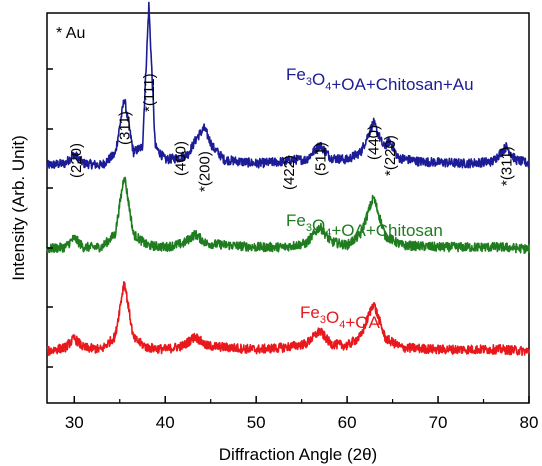 This screenshot has width=542, height=466. What do you see at coordinates (321, 159) in the screenshot?
I see `peak-label: (511)` at bounding box center [321, 159].